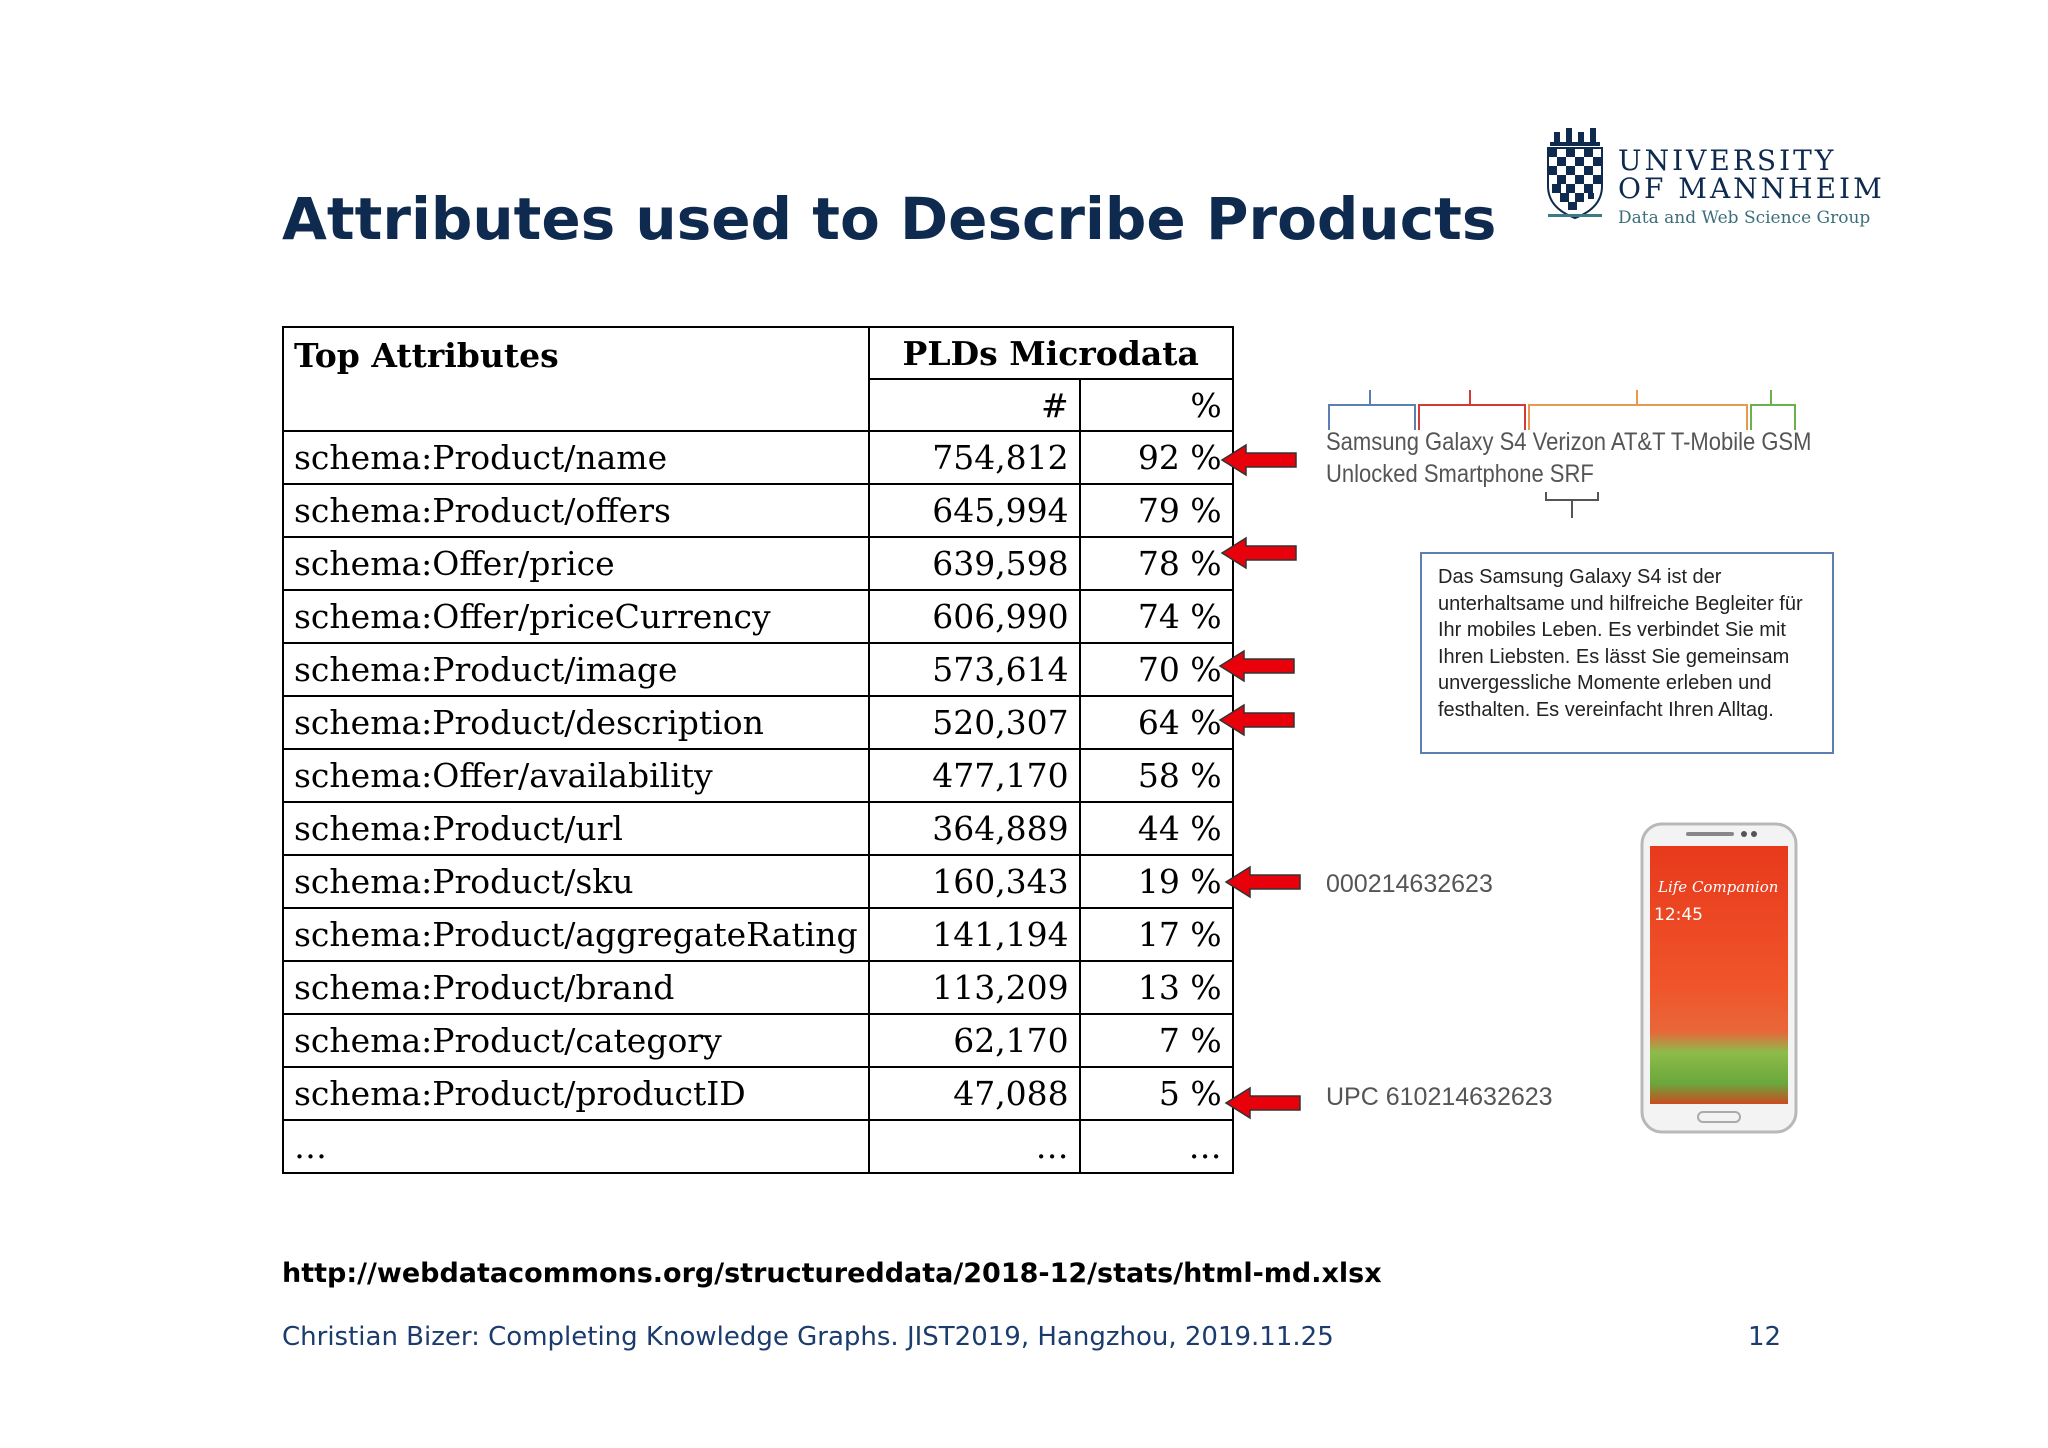  What do you see at coordinates (1156, 563) in the screenshot?
I see `pct-cell: 78 %` at bounding box center [1156, 563].